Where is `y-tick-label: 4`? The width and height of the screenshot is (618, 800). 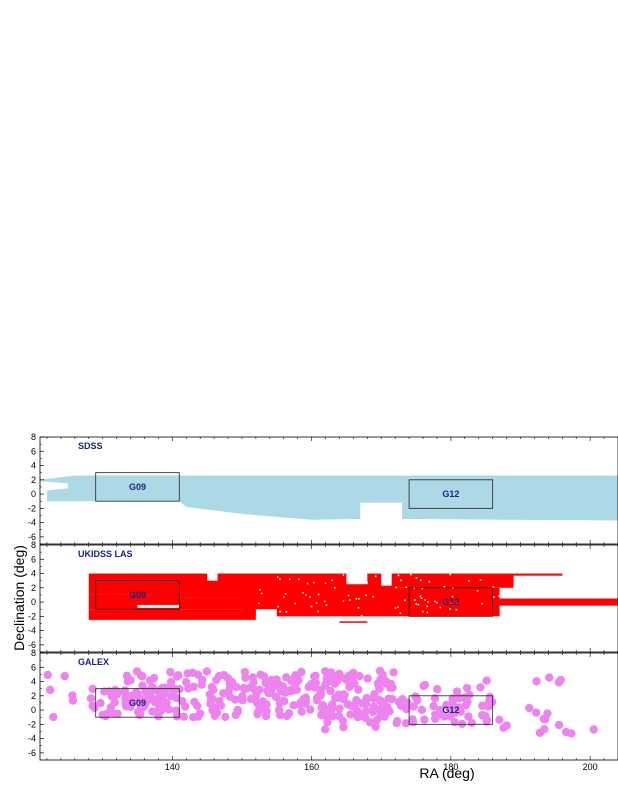
y-tick-label: 4 is located at coordinates (33, 466).